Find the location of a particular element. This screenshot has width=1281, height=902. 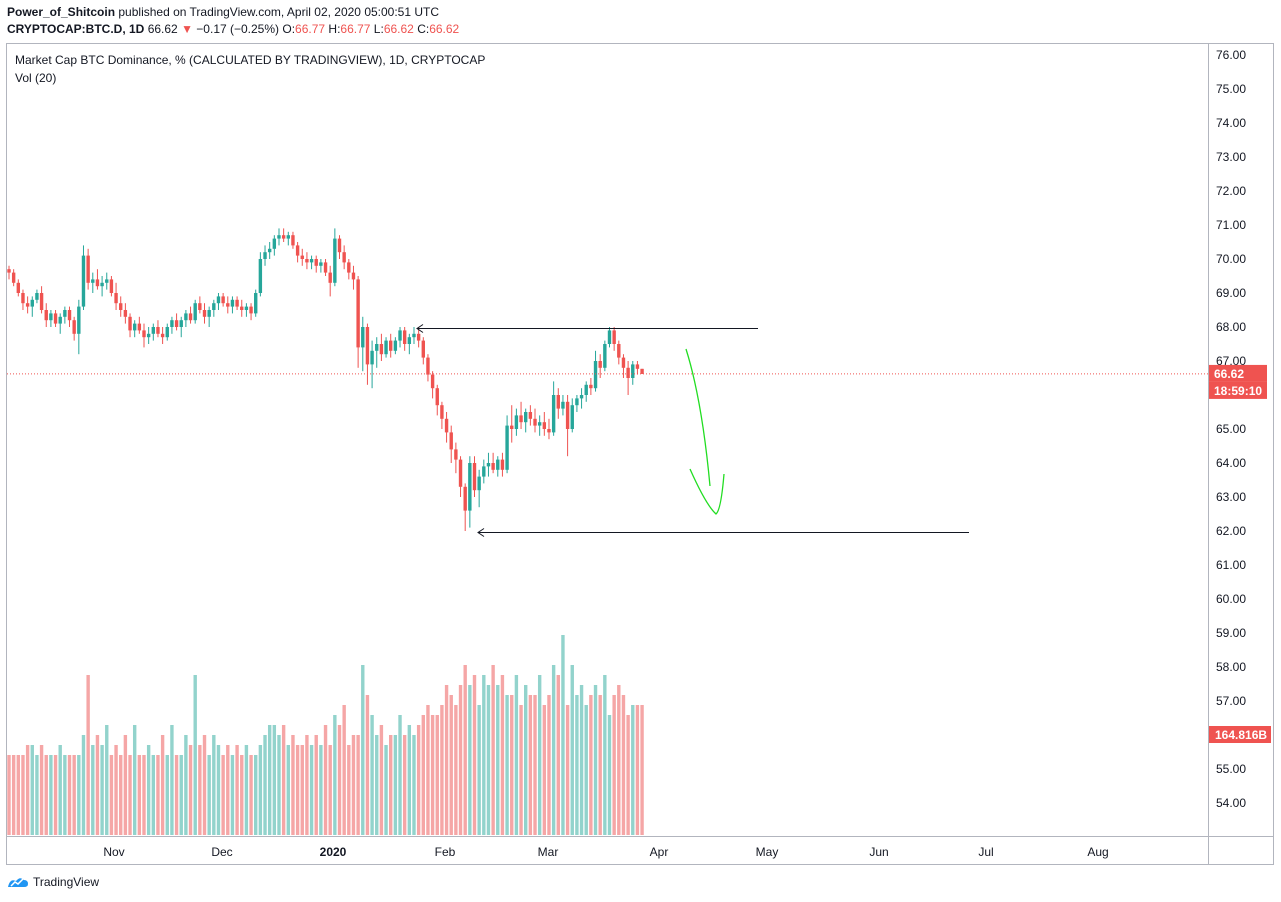

author-name: Power_of_Shitcoin is located at coordinates (61, 12).